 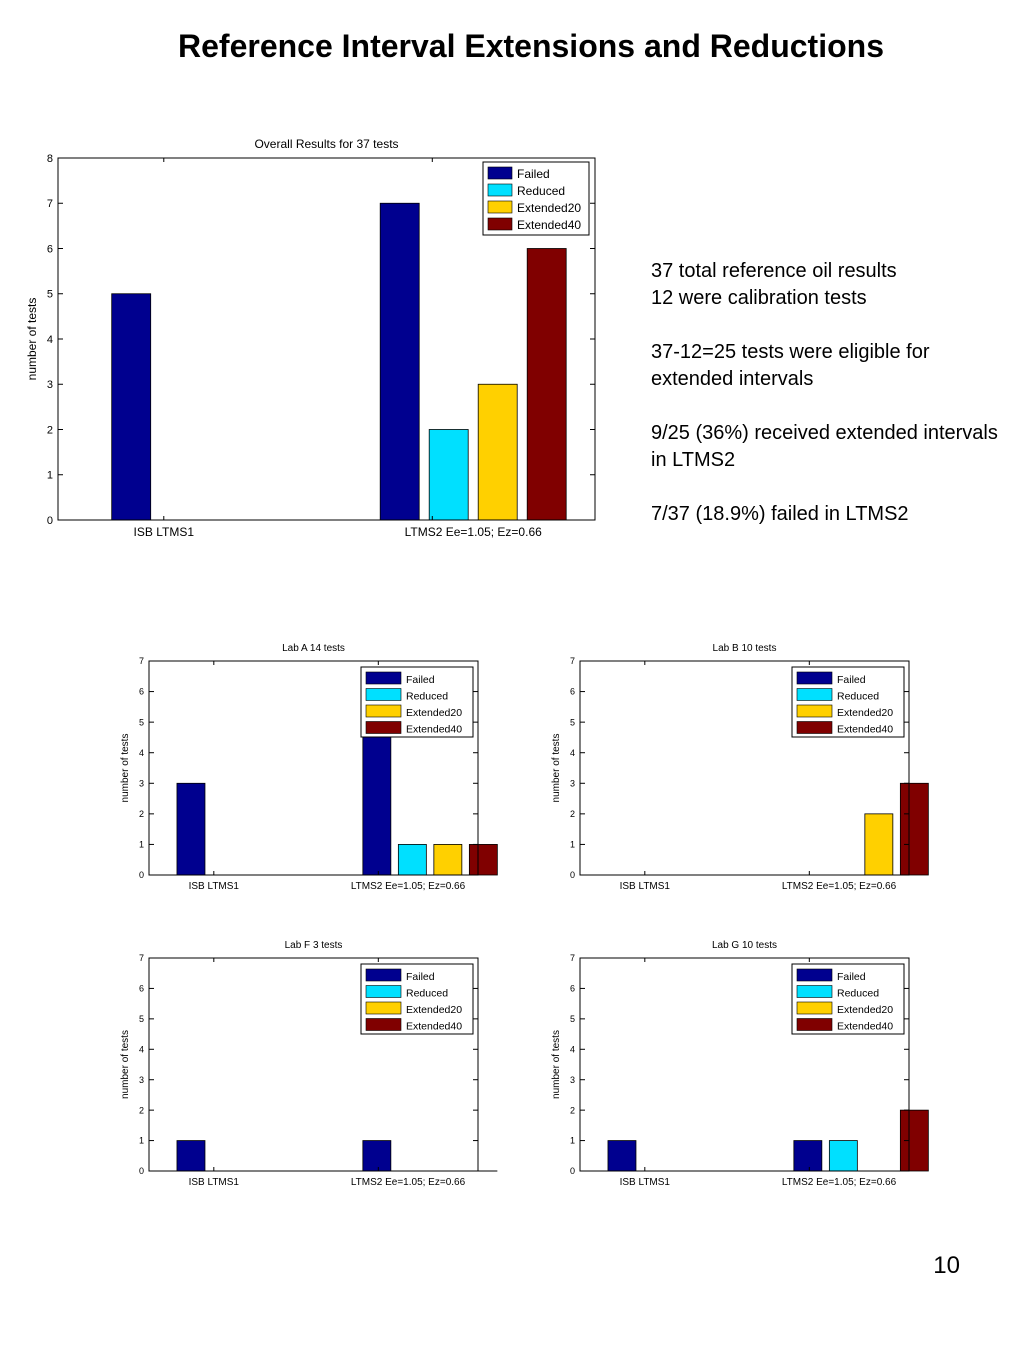 What do you see at coordinates (759, 298) in the screenshot?
I see `summary-line: 12 were calibration tests` at bounding box center [759, 298].